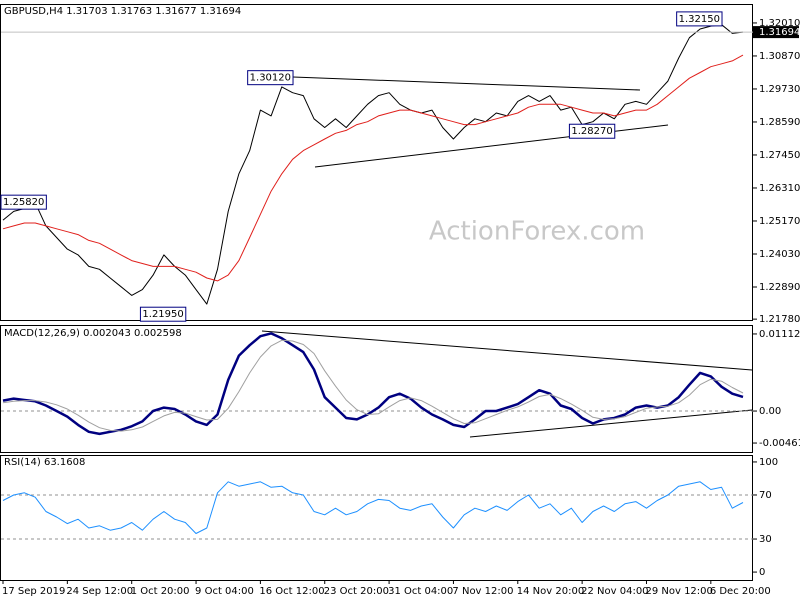 The image size is (800, 600). I want to click on chart-title: MACD(12,26,9) 0.002043 0.002598, so click(93, 333).